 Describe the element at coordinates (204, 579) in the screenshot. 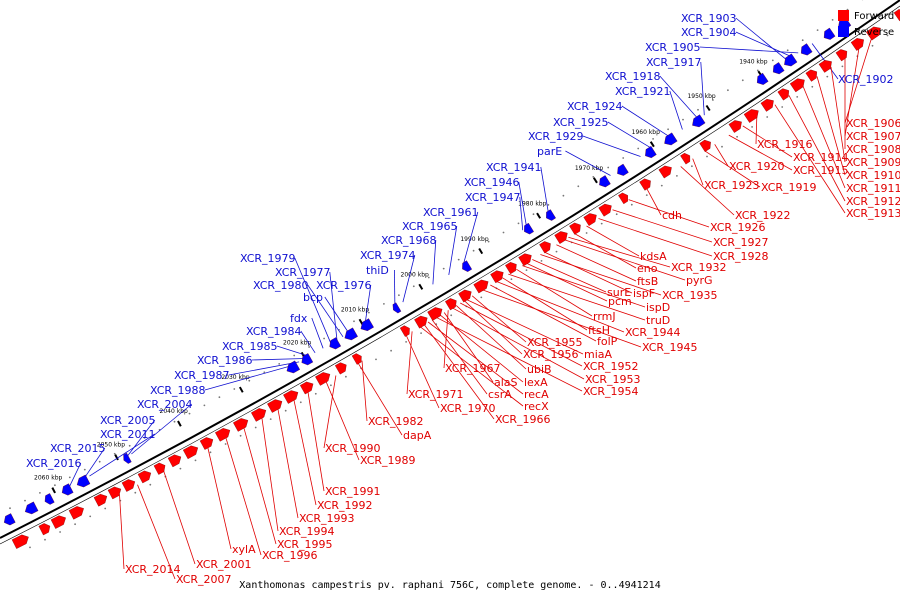

I see `gene-label-forward: XCR_2007` at that location.